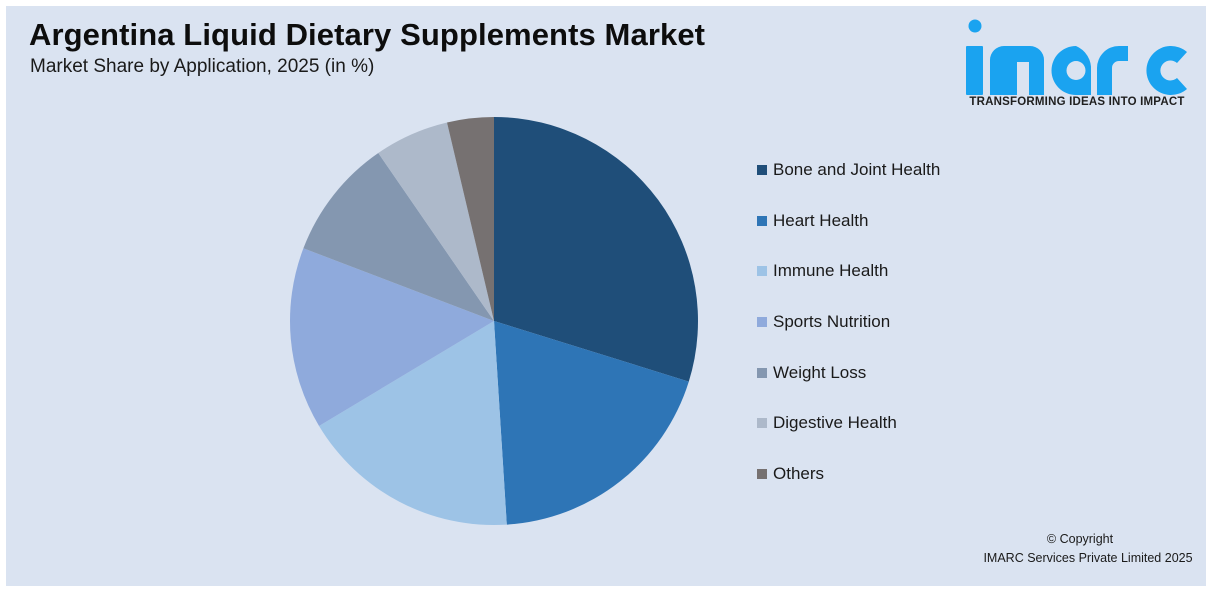  Describe the element at coordinates (1076, 57) in the screenshot. I see `imarc-wordmark-icon` at that location.